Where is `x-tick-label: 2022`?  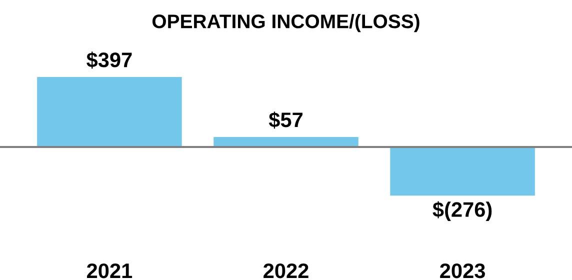 x-tick-label: 2022 is located at coordinates (286, 270).